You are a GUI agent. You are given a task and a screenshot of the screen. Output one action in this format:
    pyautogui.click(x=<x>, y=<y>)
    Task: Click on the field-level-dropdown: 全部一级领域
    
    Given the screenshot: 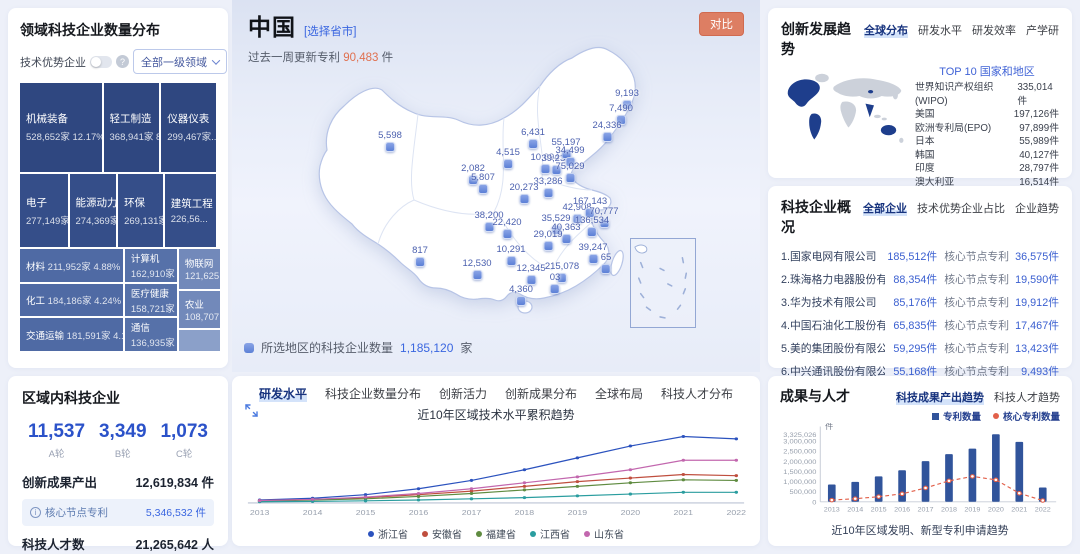 What is the action you would take?
    pyautogui.click(x=180, y=61)
    